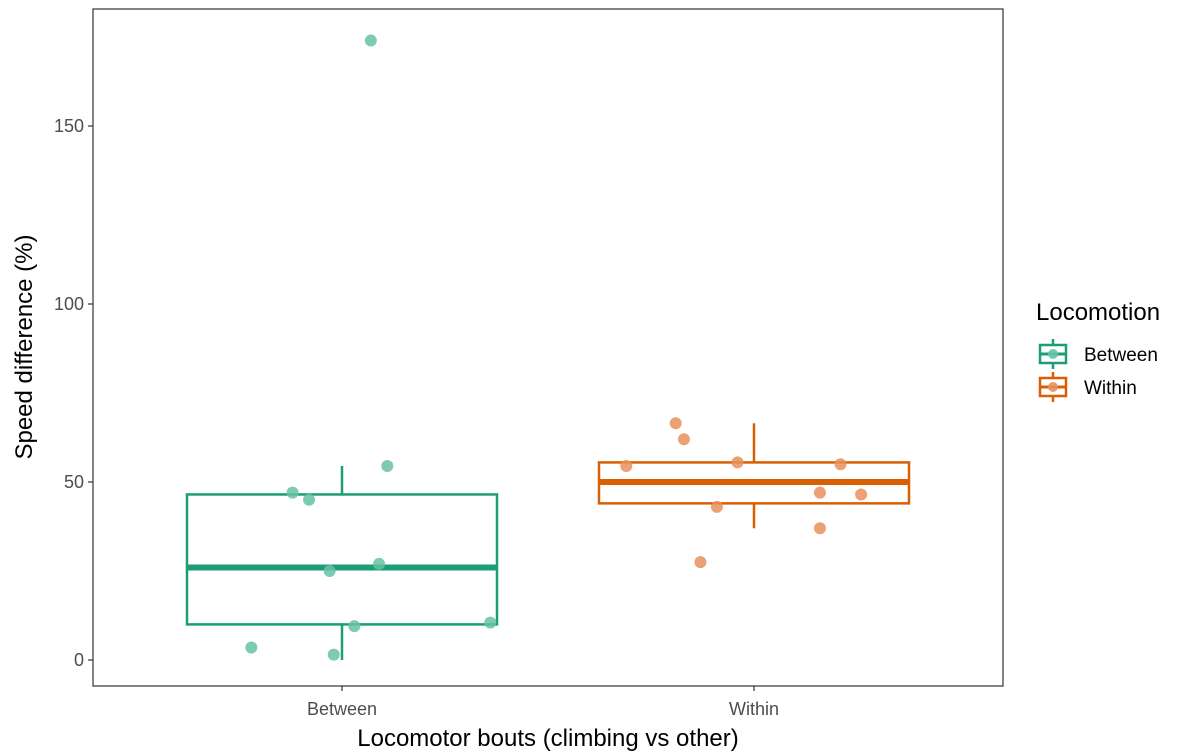 Image resolution: width=1201 pixels, height=756 pixels. I want to click on box-between, so click(342, 562).